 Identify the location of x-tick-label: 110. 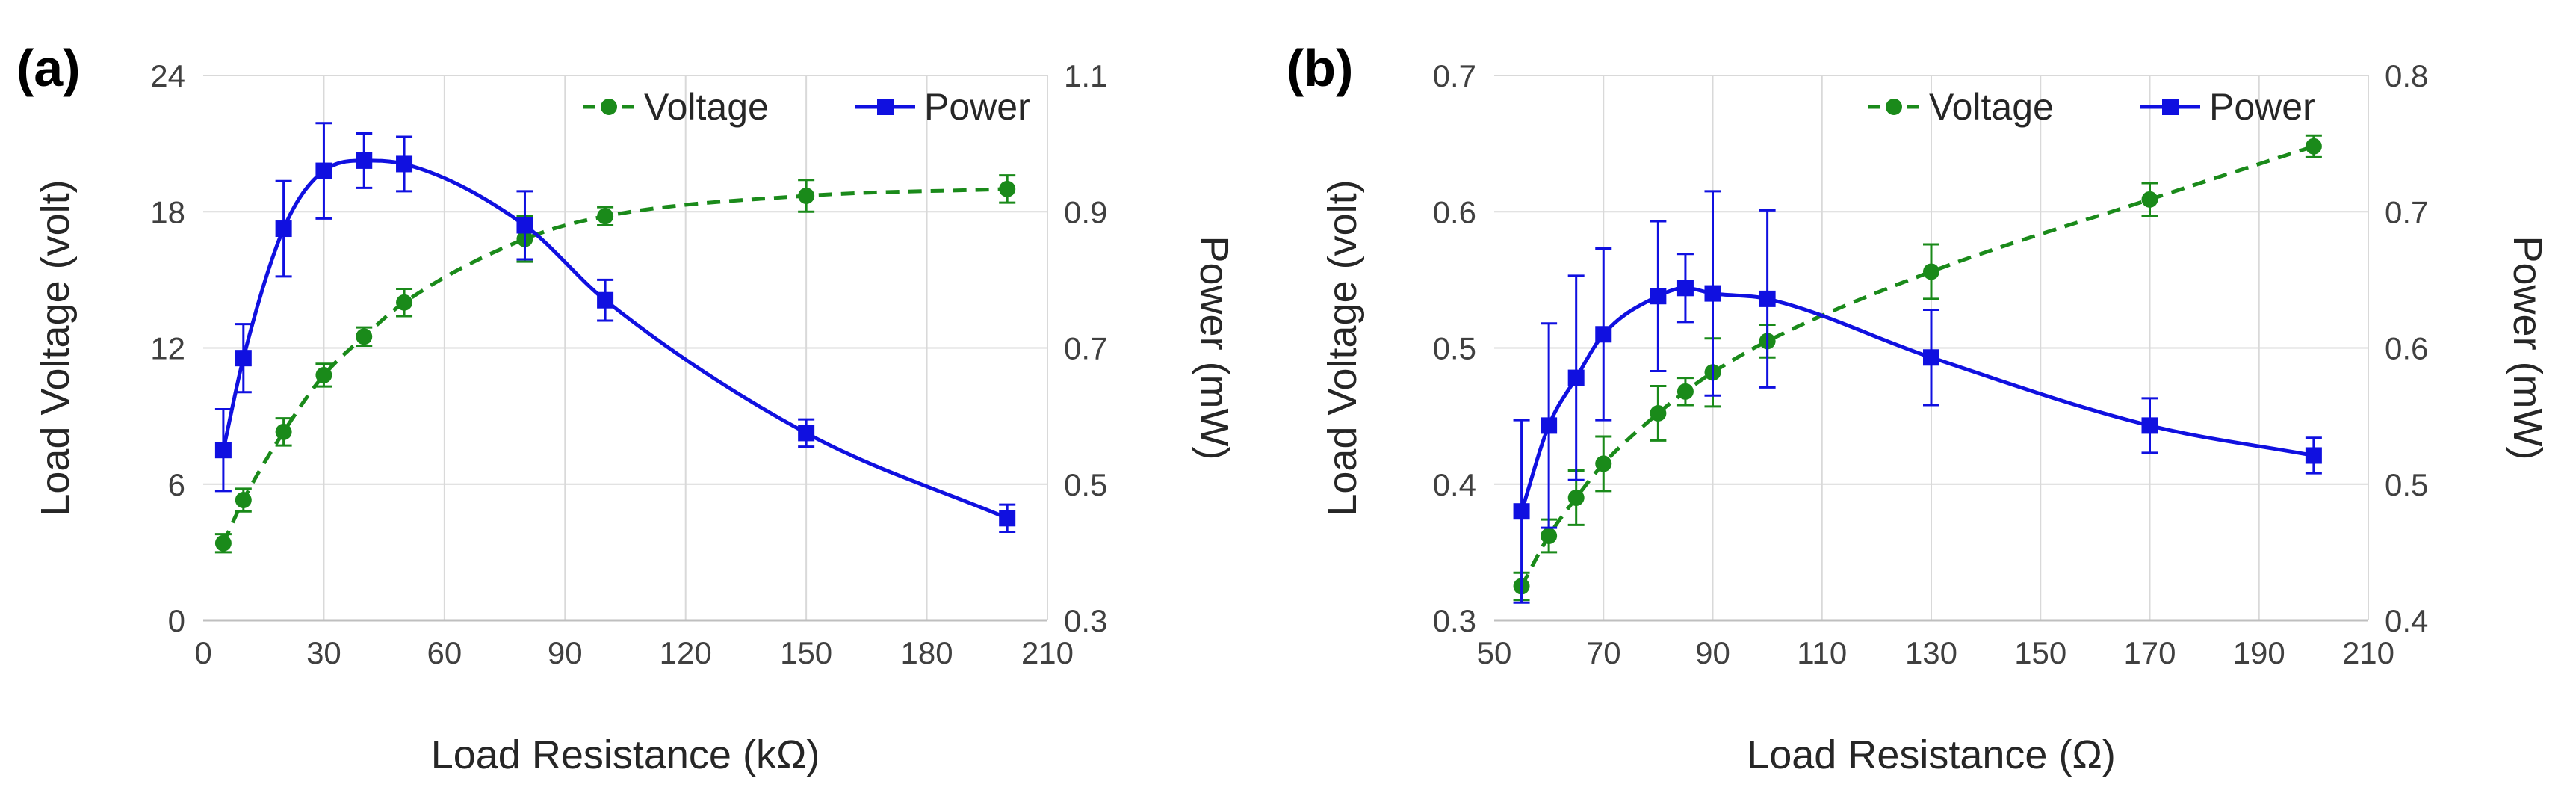
(1822, 652).